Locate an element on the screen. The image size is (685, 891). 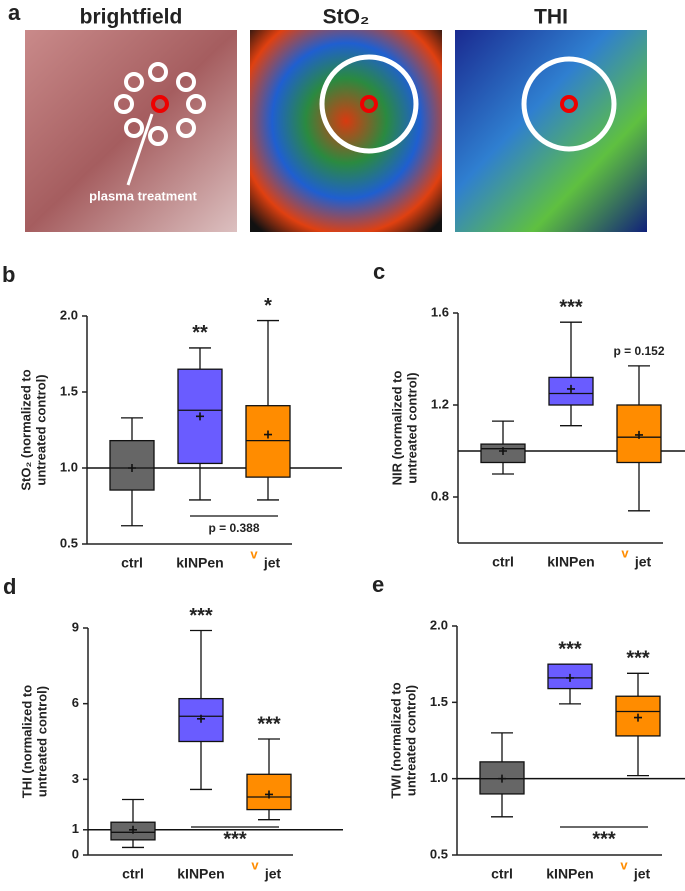
y-tick-label: 0 is located at coordinates (75, 853).